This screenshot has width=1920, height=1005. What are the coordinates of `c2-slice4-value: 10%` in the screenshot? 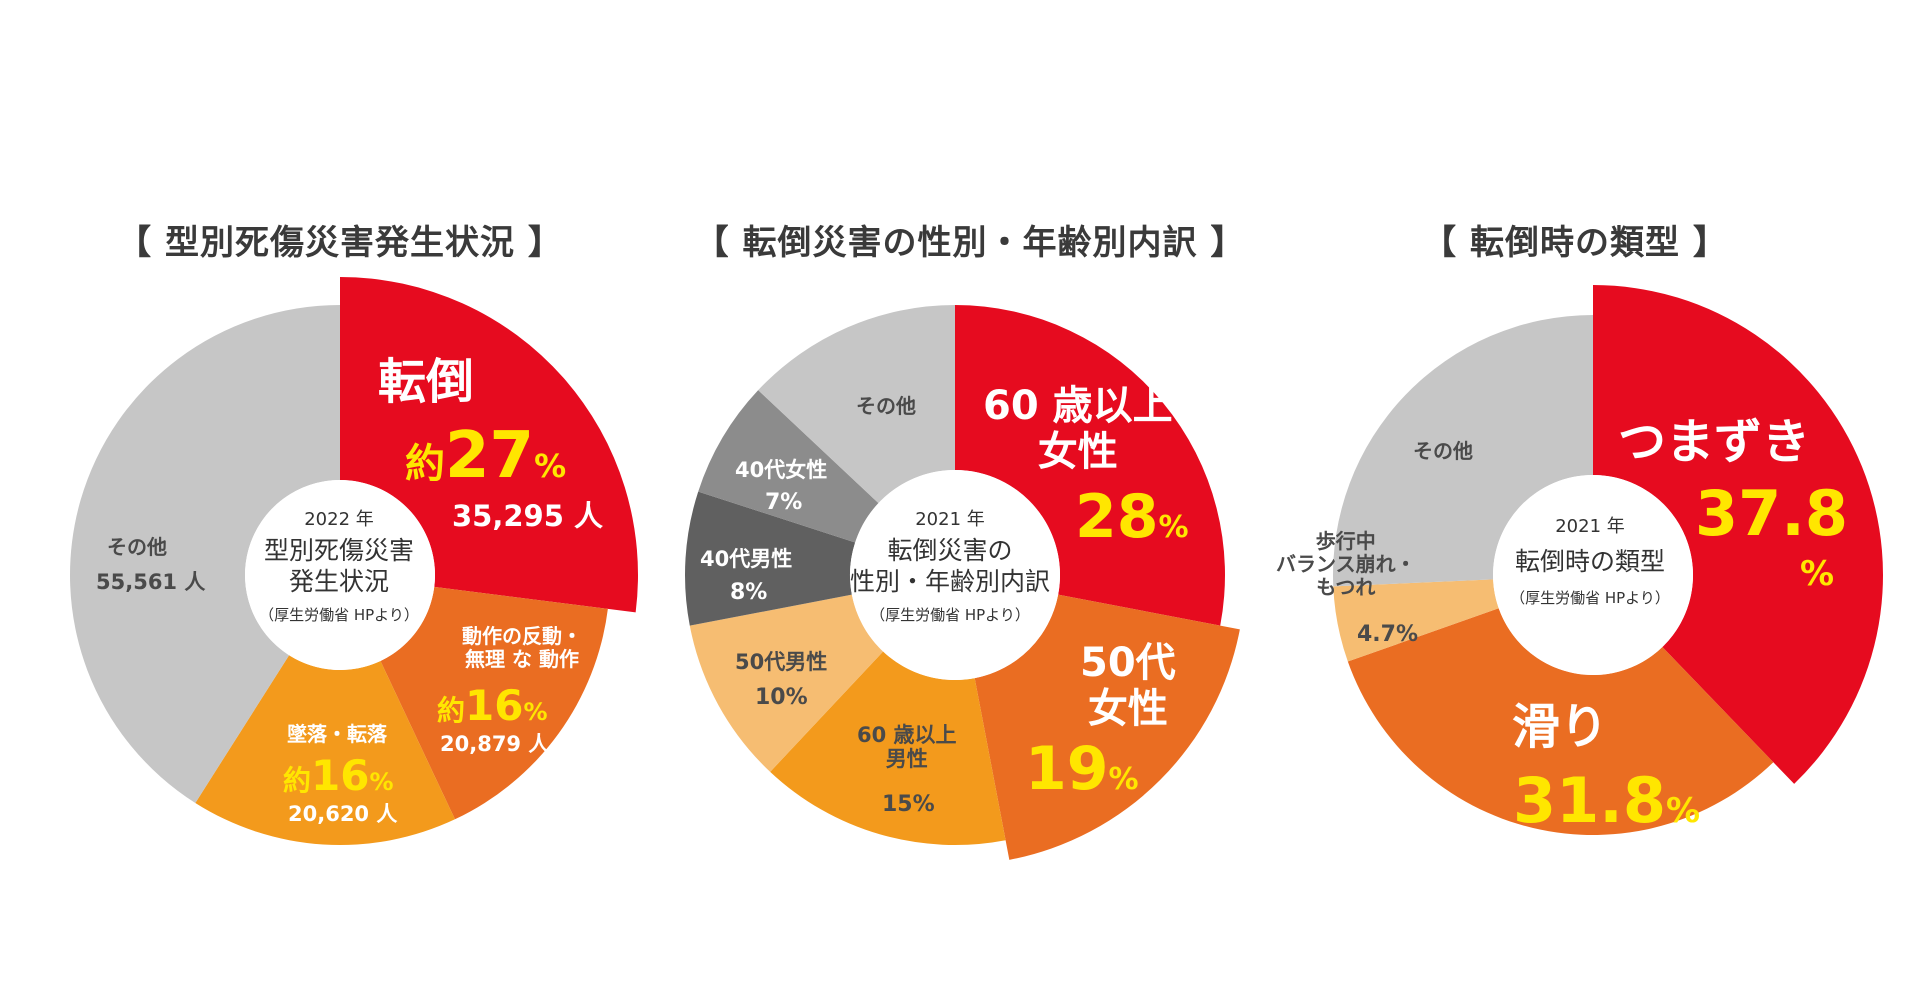 It's located at (781, 697).